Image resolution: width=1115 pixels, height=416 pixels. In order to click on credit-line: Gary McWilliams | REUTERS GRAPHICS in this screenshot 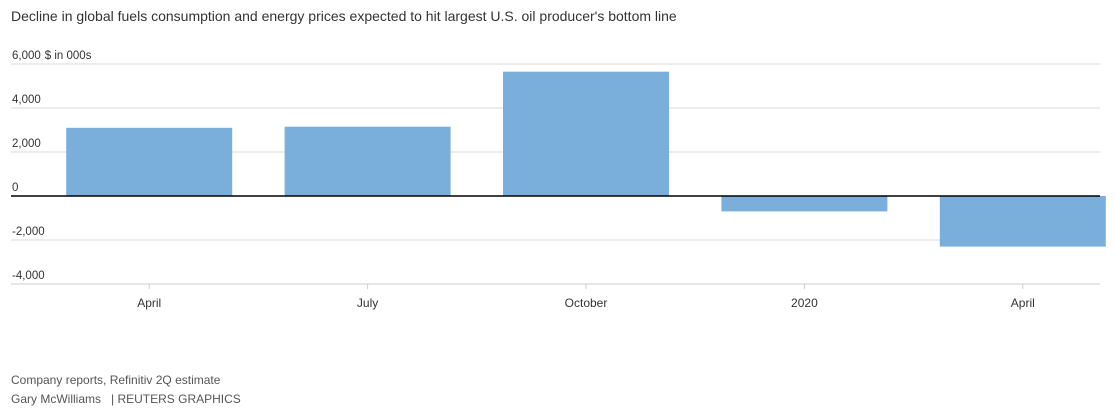, I will do `click(126, 399)`.